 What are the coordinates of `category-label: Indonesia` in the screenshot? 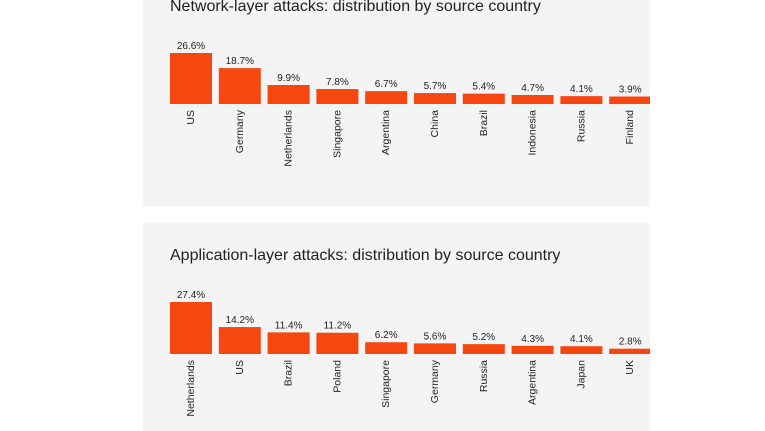 It's located at (533, 133).